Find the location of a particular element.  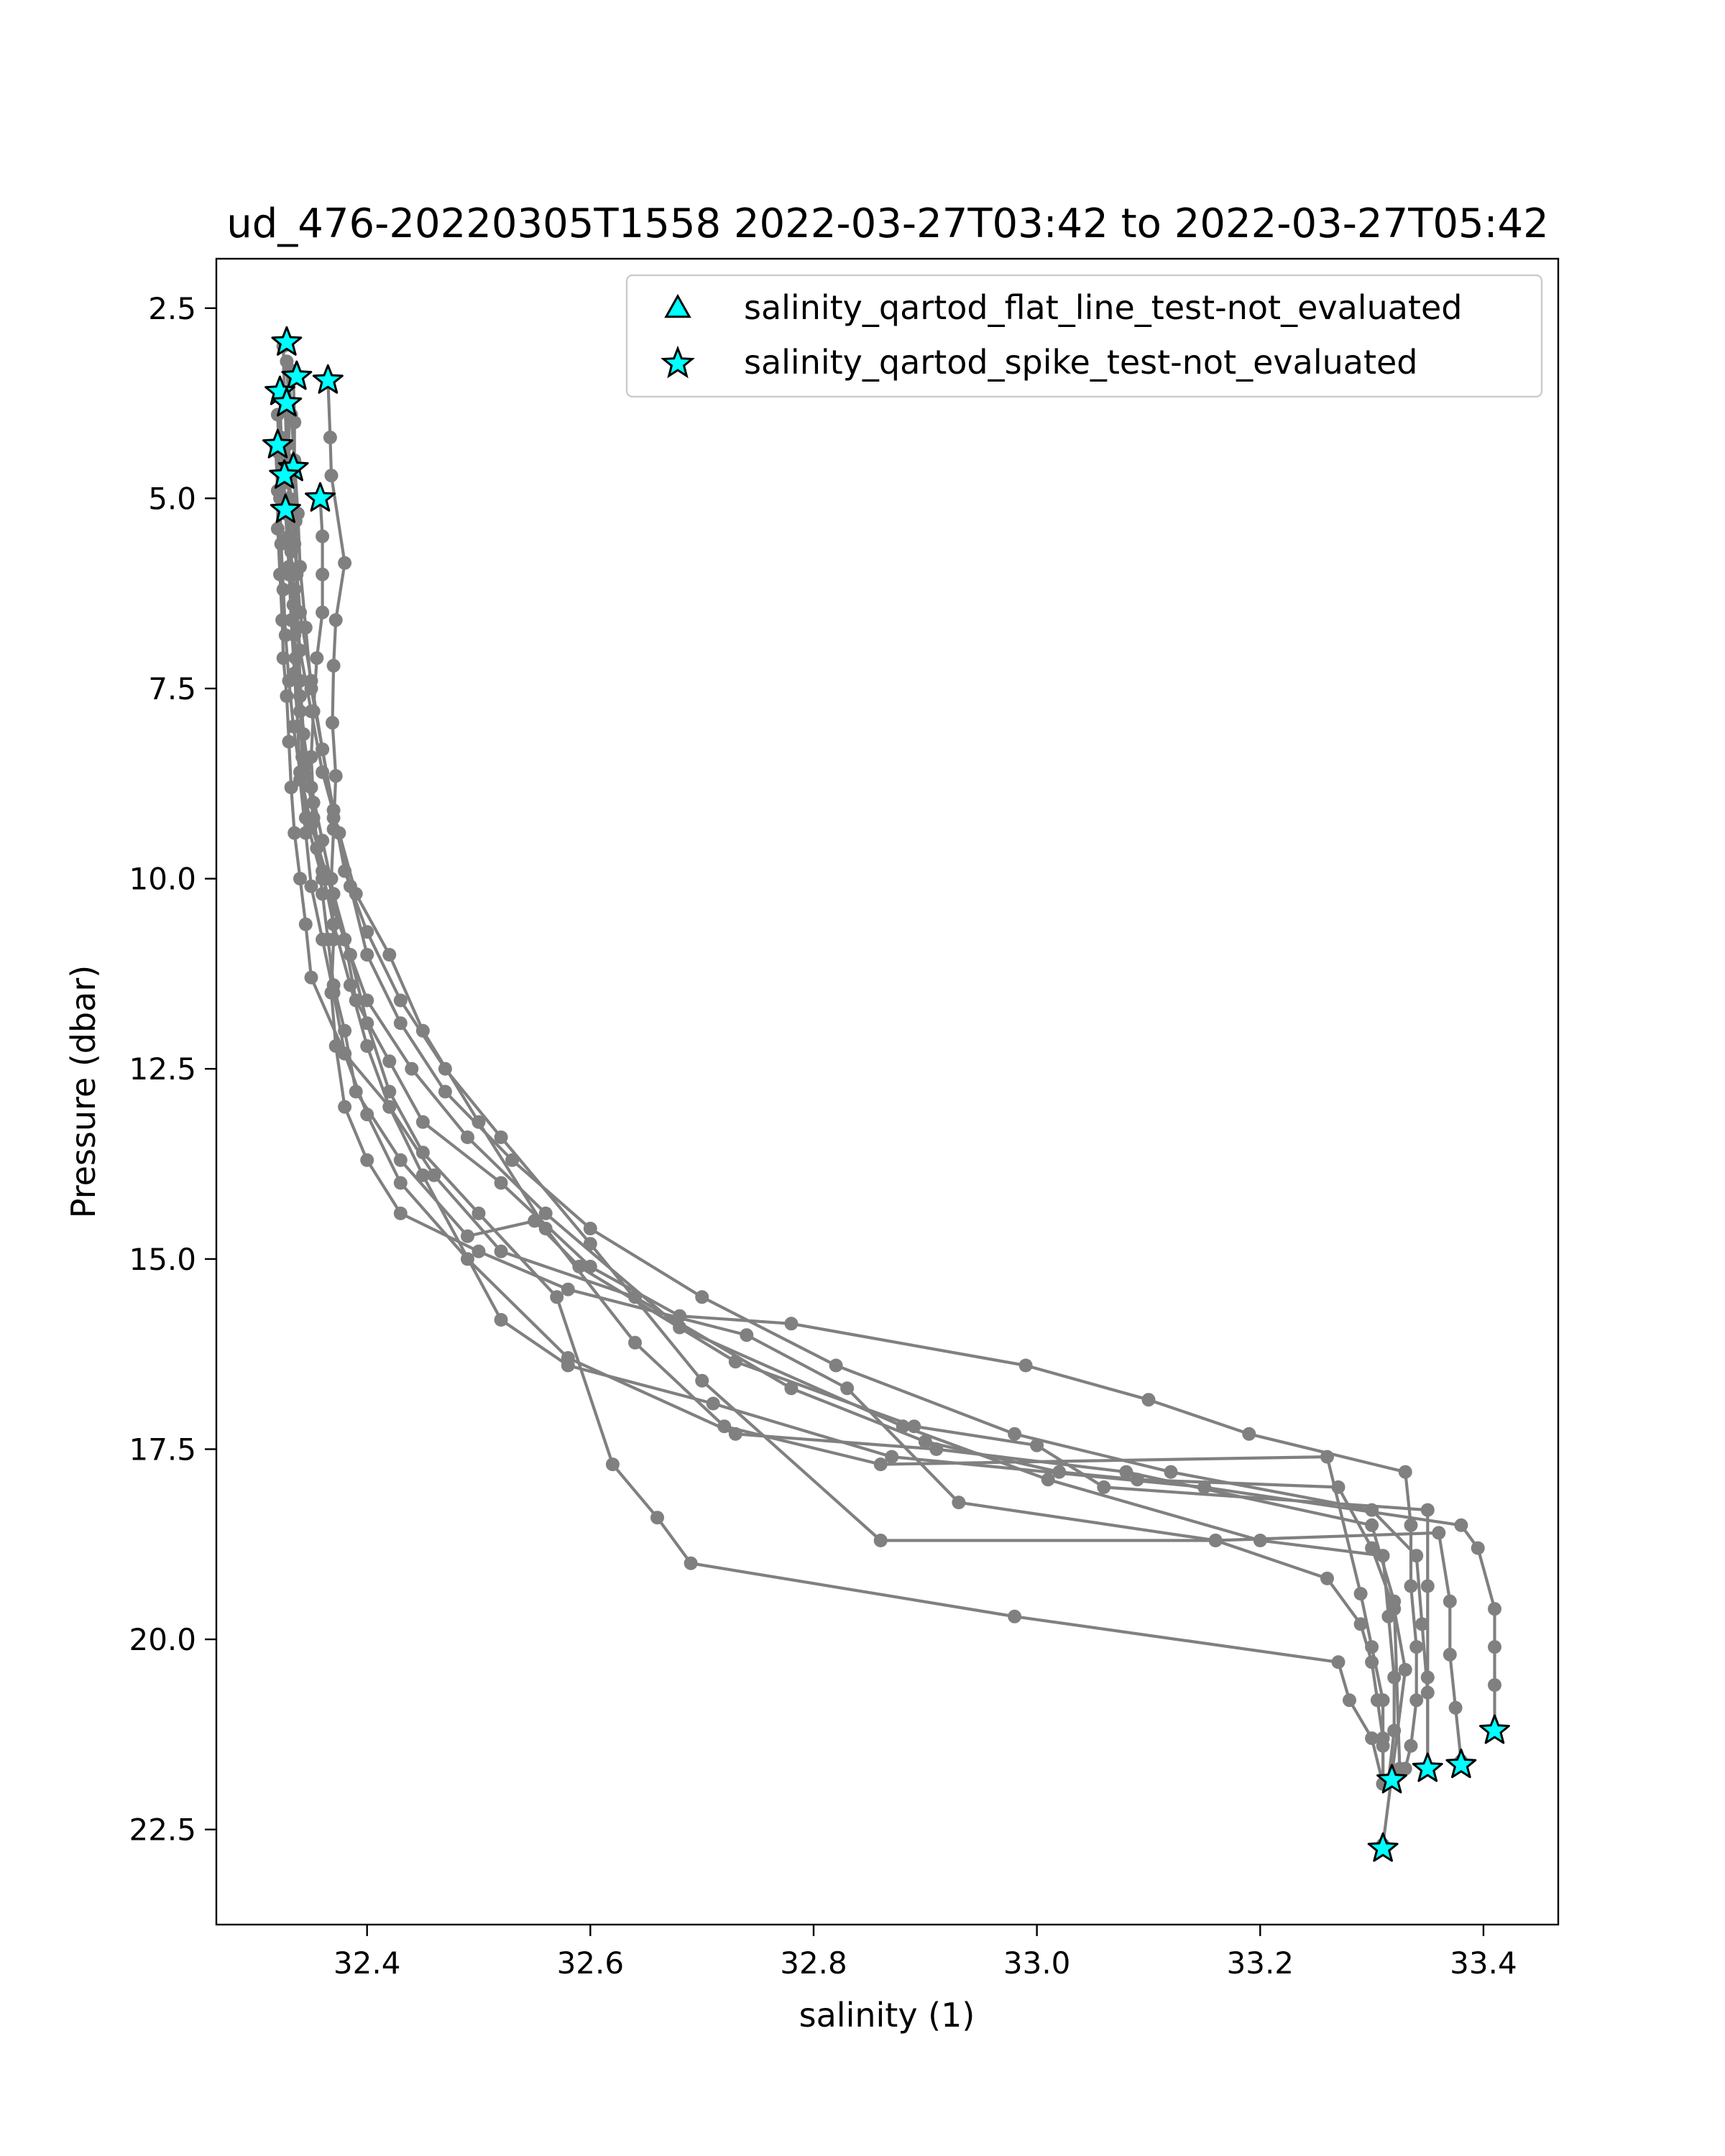

x-tick-label: 32.6 is located at coordinates (591, 1963).